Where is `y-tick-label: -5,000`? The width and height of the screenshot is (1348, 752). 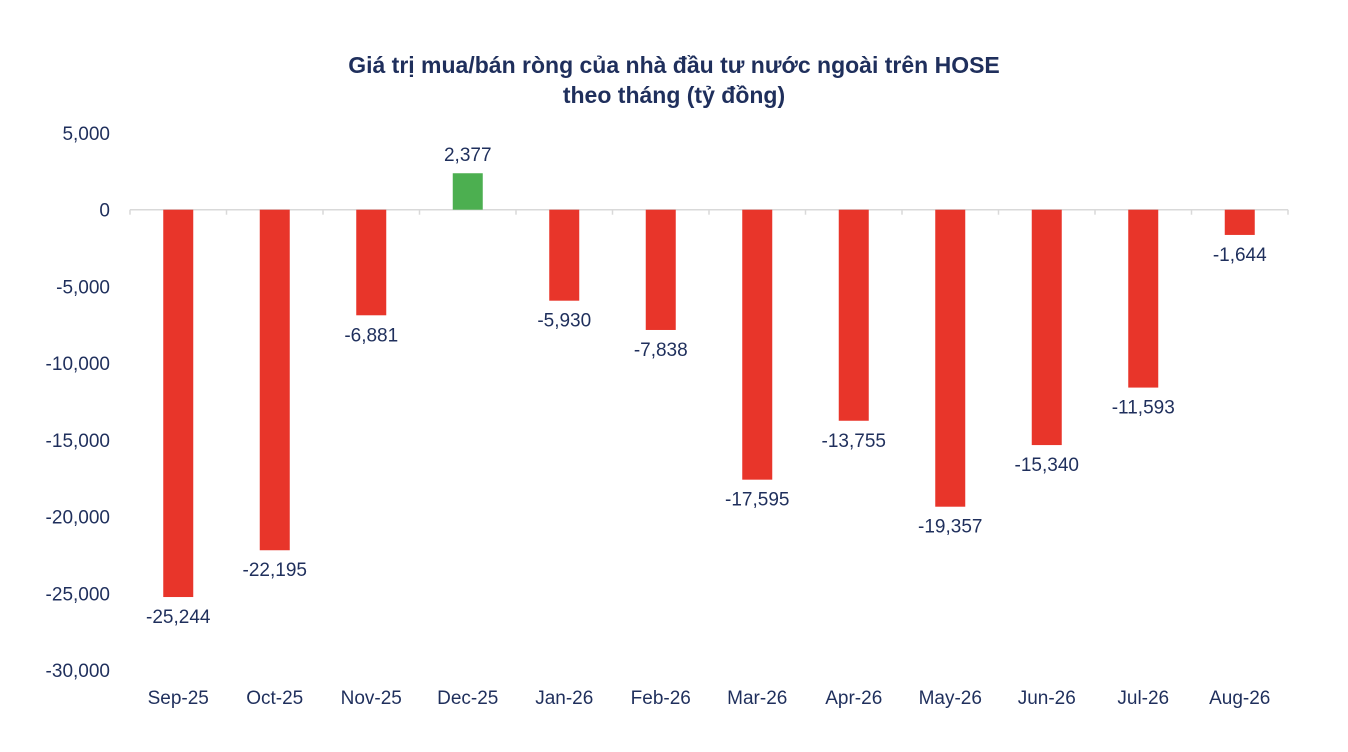 y-tick-label: -5,000 is located at coordinates (83, 287).